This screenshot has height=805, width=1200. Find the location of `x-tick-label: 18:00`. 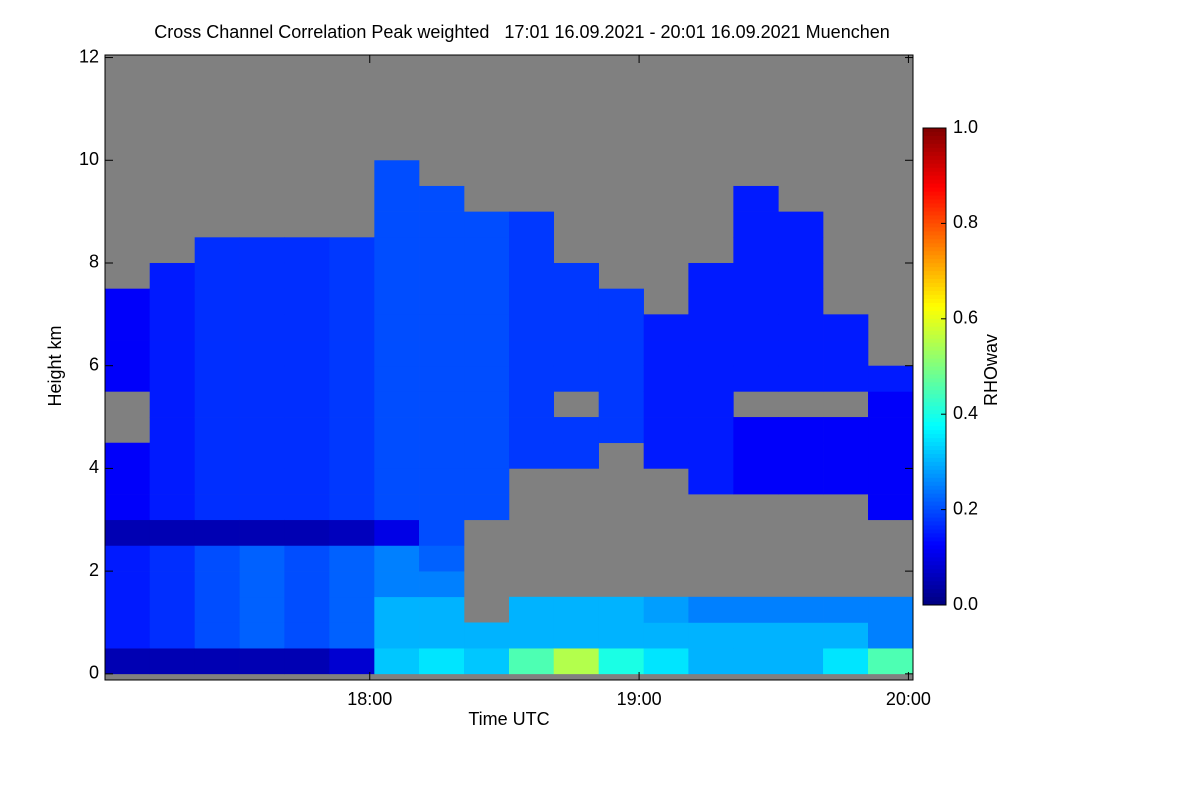

x-tick-label: 18:00 is located at coordinates (369, 699).